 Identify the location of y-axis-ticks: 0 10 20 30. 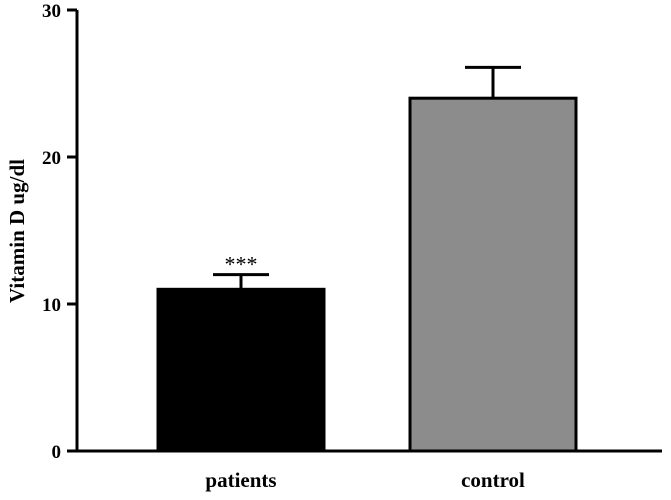
(59, 232).